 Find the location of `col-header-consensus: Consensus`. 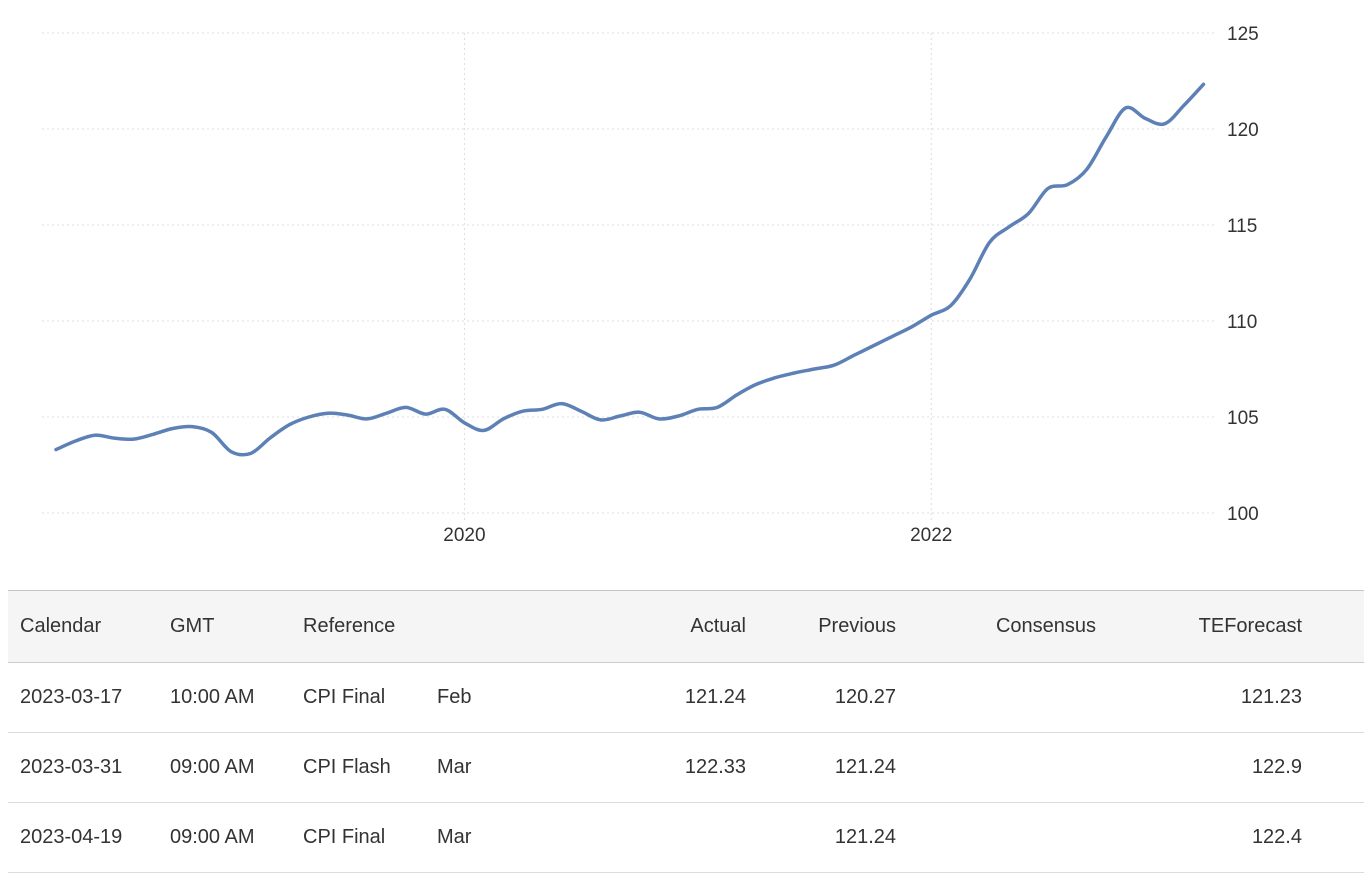

col-header-consensus: Consensus is located at coordinates (1008, 626).